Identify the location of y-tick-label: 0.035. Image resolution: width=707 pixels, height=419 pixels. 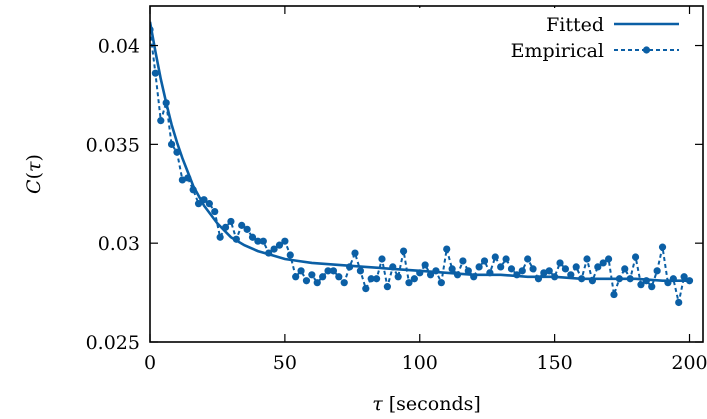
(113, 145).